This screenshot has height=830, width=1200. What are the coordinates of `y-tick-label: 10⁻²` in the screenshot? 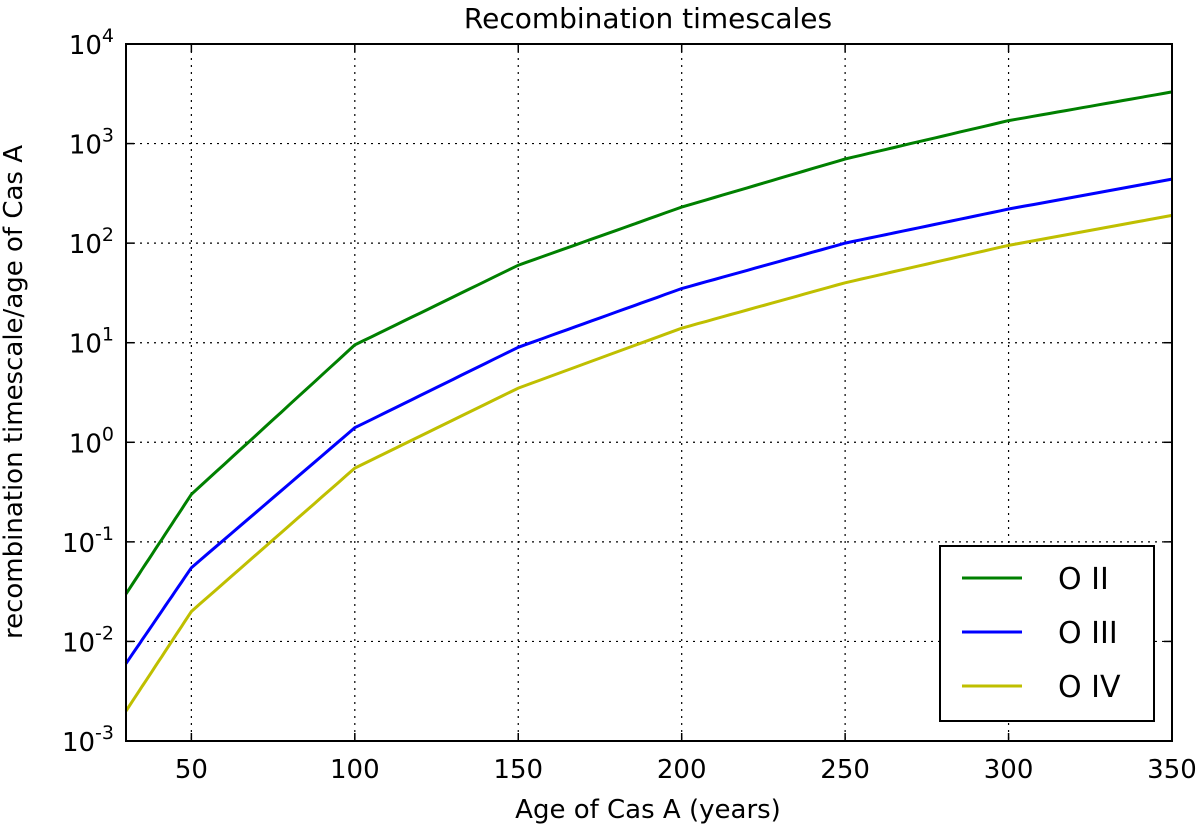 It's located at (88, 640).